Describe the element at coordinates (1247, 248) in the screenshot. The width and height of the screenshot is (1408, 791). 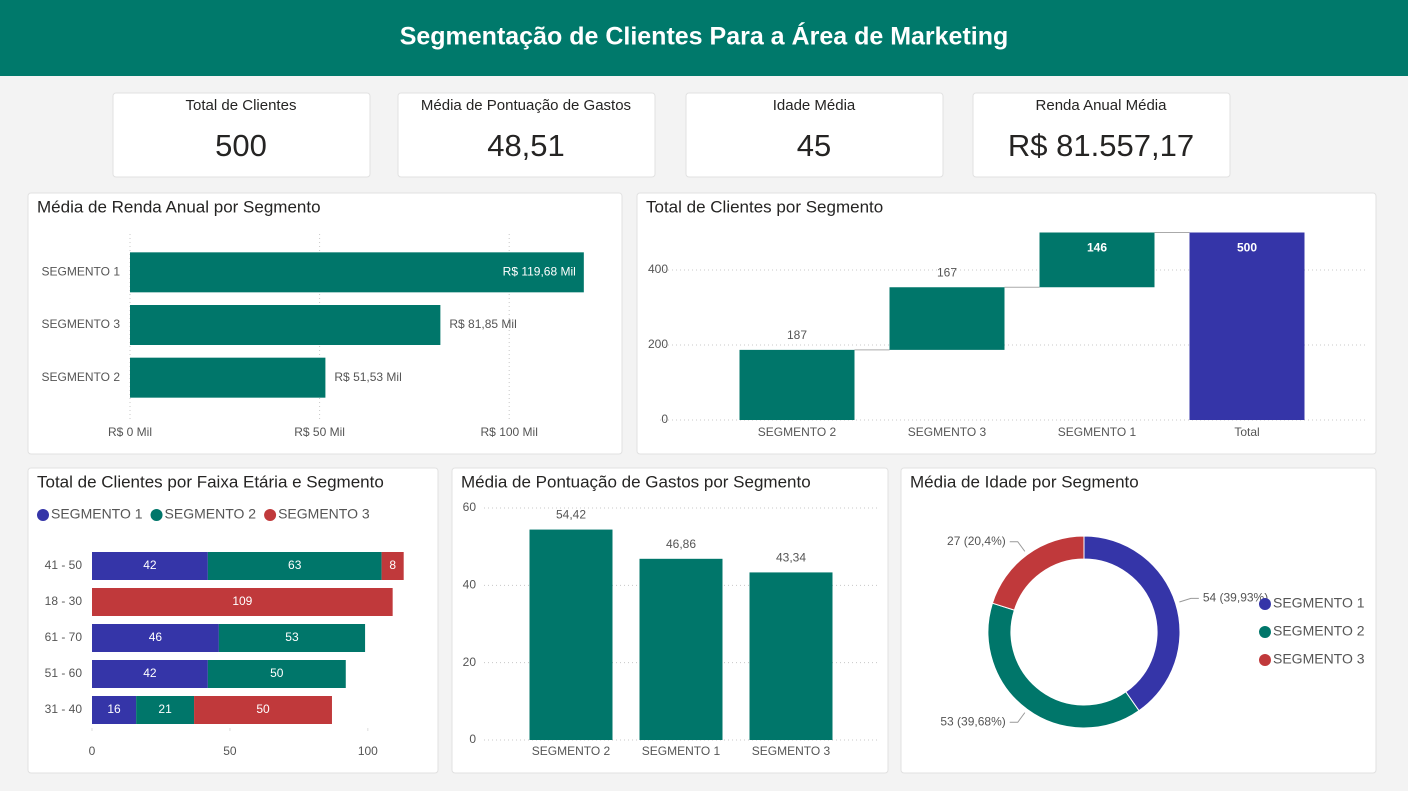
I see `data-label: 500` at that location.